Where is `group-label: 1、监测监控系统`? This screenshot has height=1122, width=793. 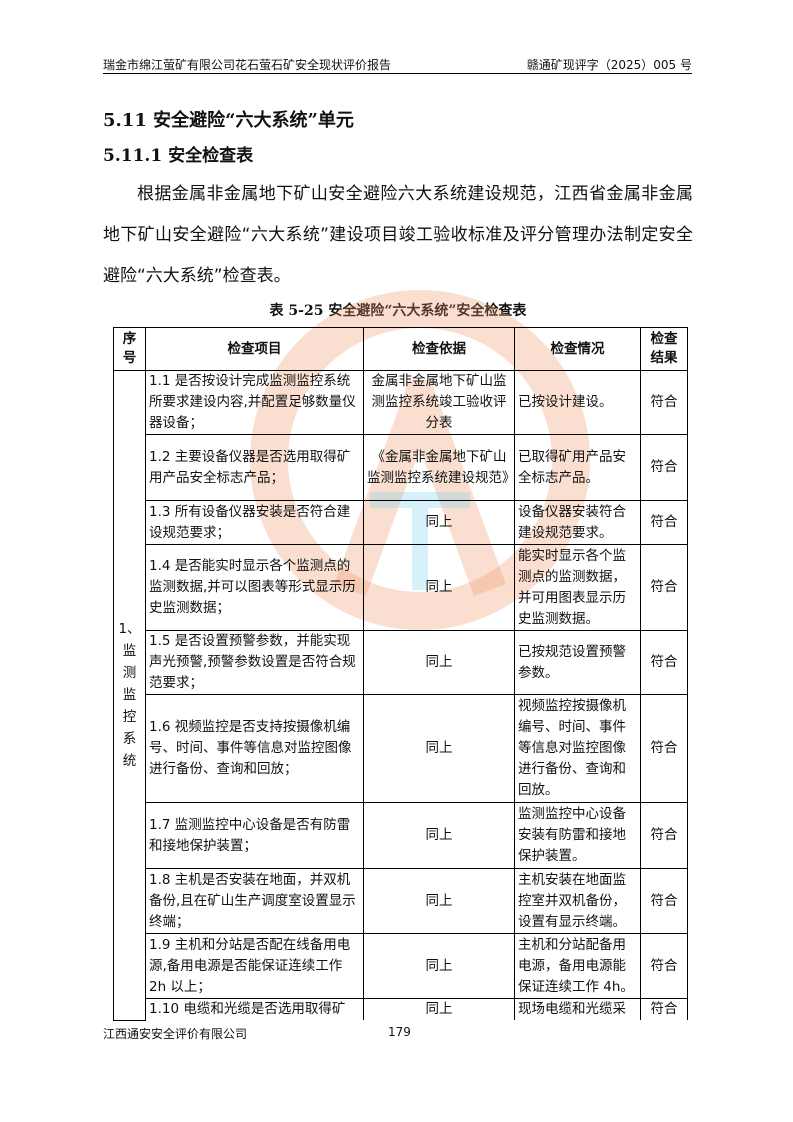 group-label: 1、监测监控系统 is located at coordinates (129, 695).